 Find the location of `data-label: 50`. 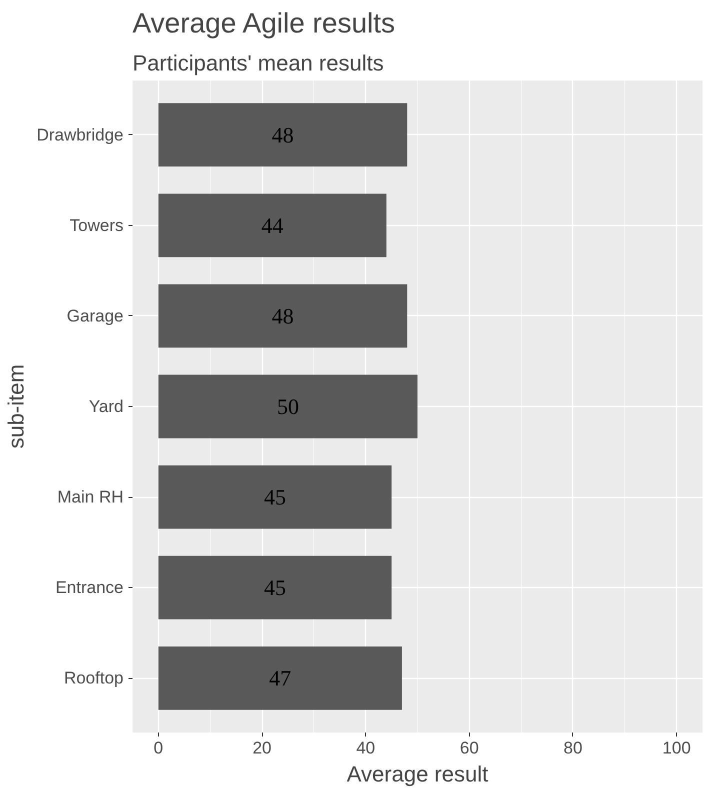

data-label: 50 is located at coordinates (287, 406).